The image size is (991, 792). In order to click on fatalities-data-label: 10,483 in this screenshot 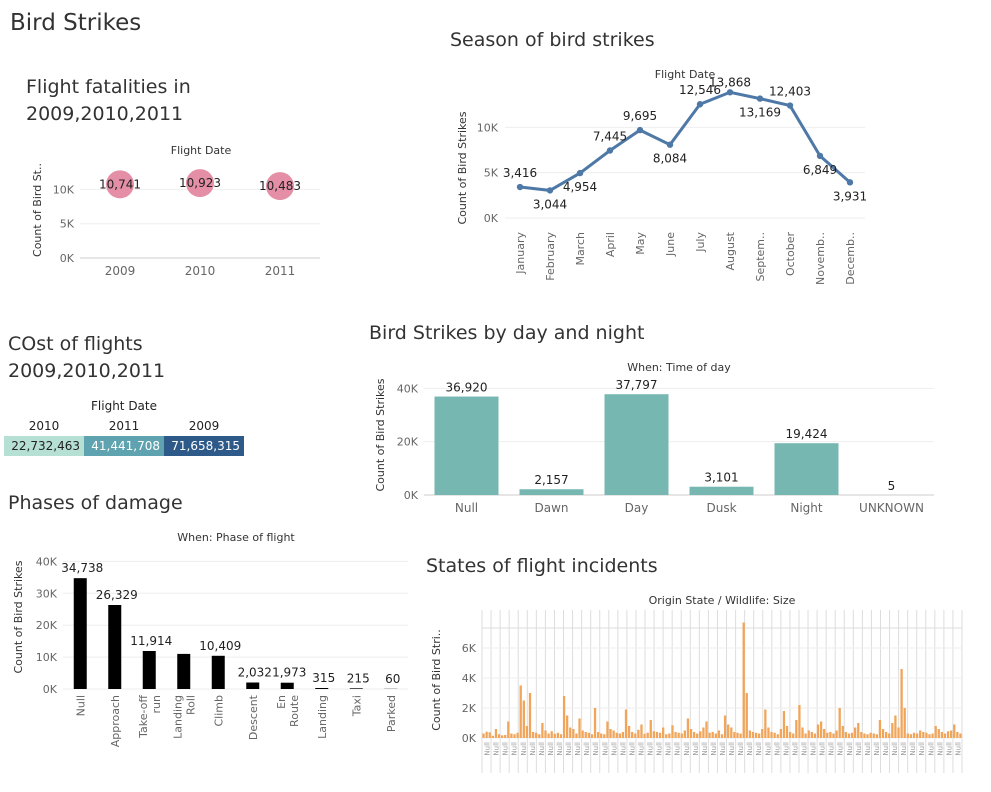, I will do `click(280, 186)`.